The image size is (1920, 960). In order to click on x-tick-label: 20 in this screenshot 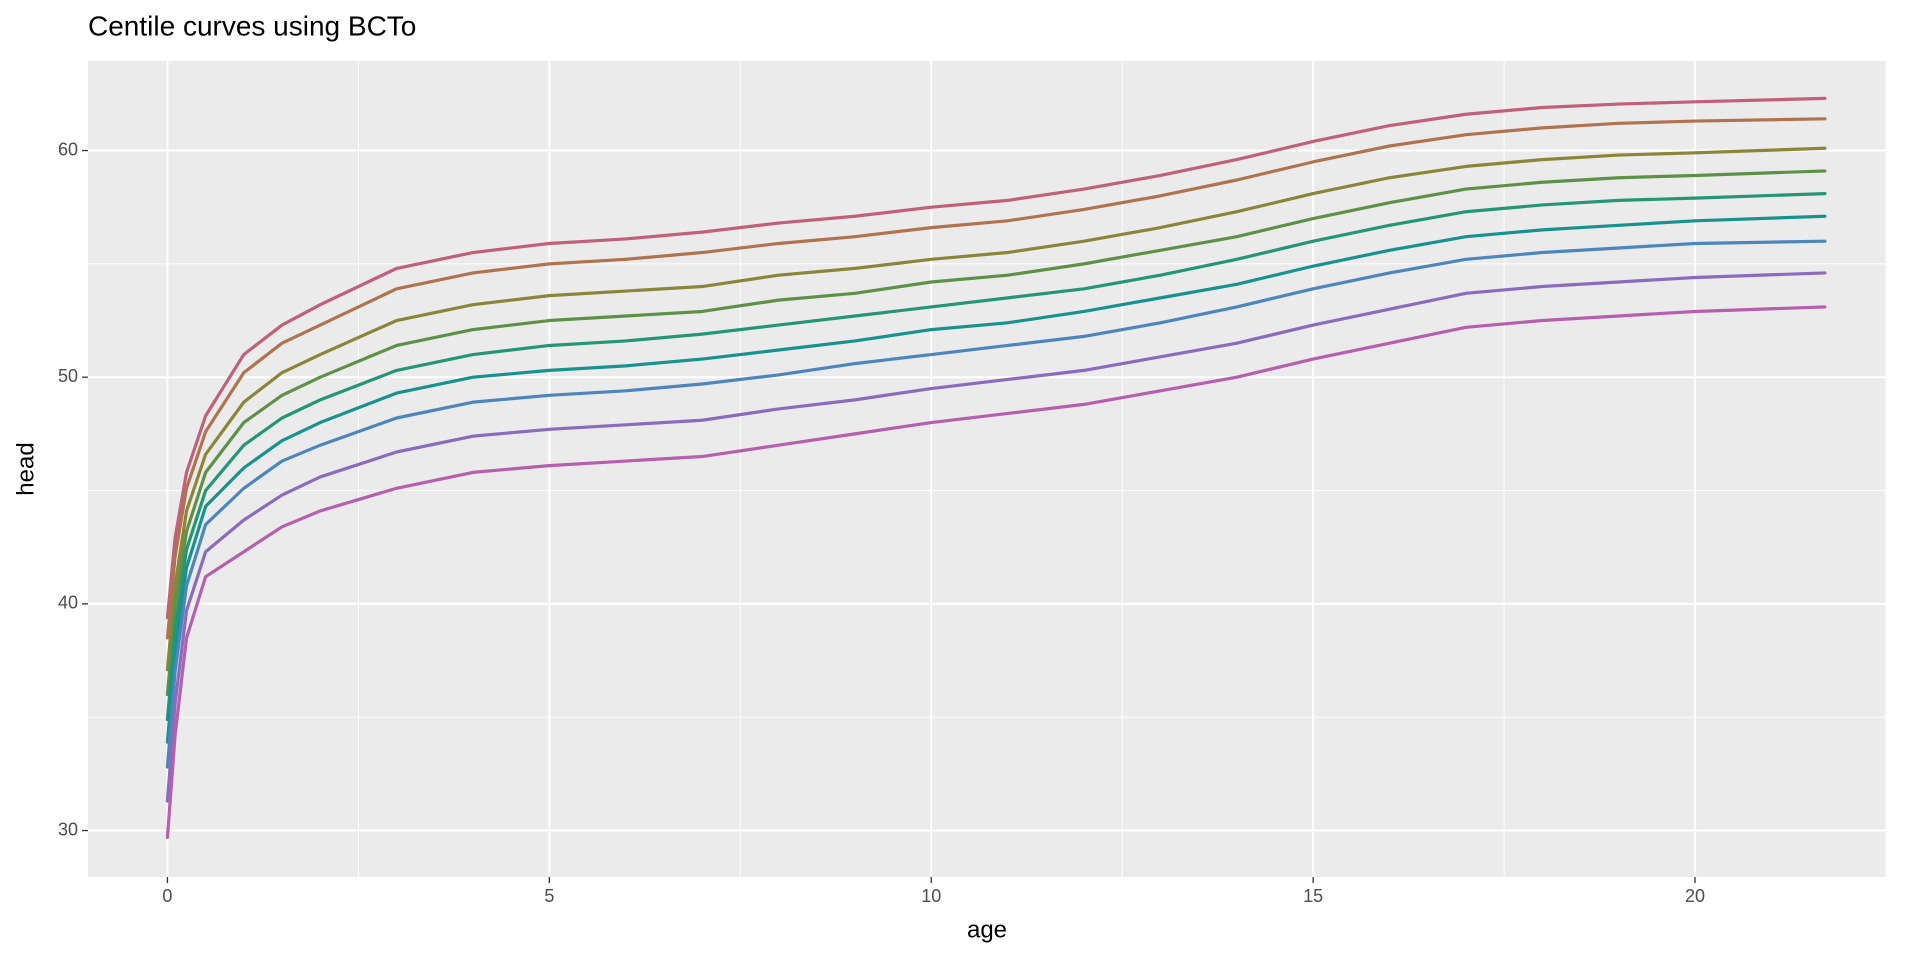, I will do `click(1695, 896)`.